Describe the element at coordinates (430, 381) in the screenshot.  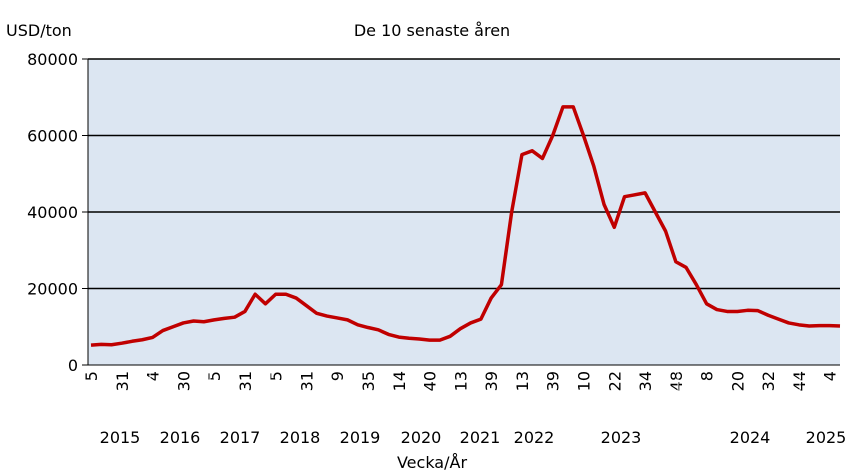
I see `x-tick-label: 40` at that location.